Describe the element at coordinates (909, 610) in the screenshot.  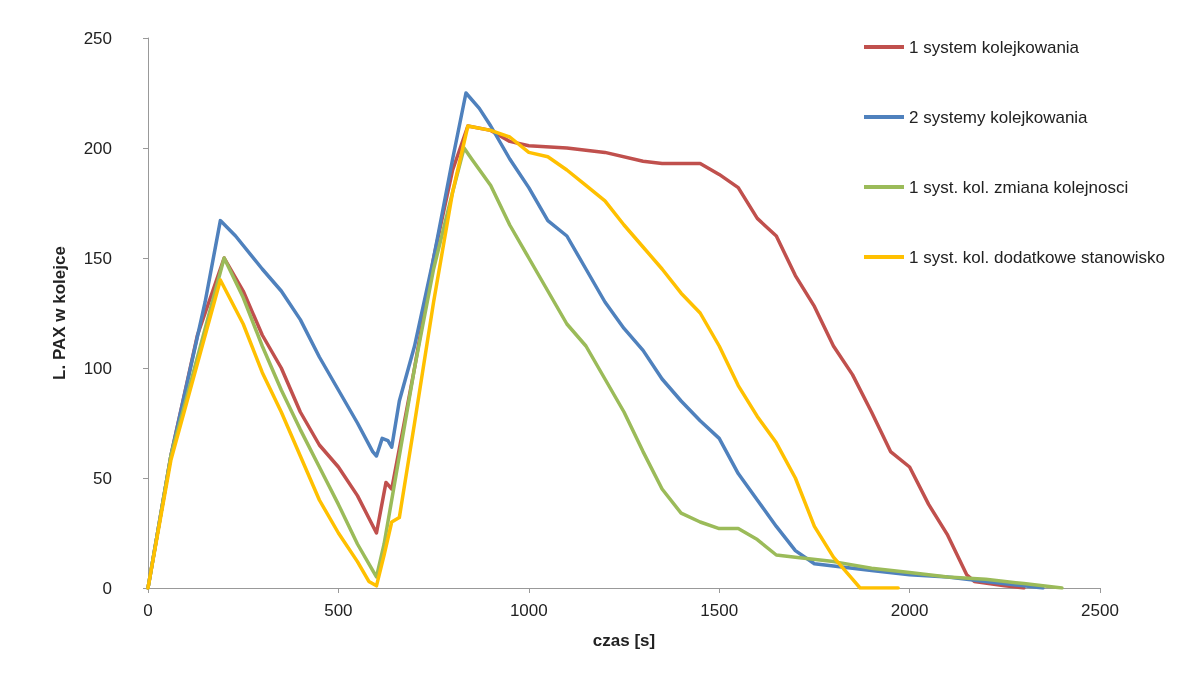
I see `x-tick-label: 2000` at that location.